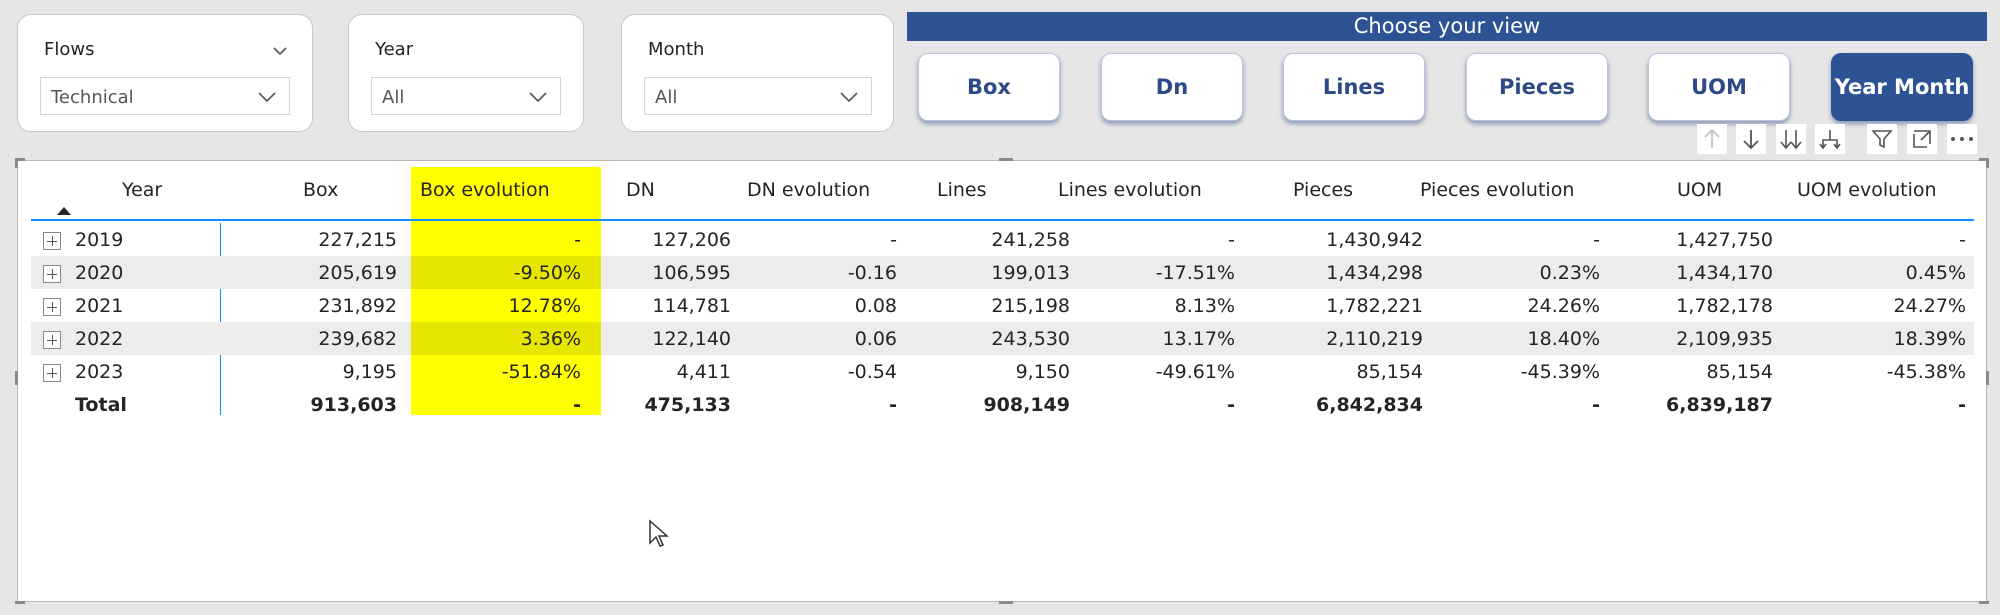 This screenshot has height=615, width=2000. I want to click on cell-pieces-evolution: 18.40%, so click(1563, 339).